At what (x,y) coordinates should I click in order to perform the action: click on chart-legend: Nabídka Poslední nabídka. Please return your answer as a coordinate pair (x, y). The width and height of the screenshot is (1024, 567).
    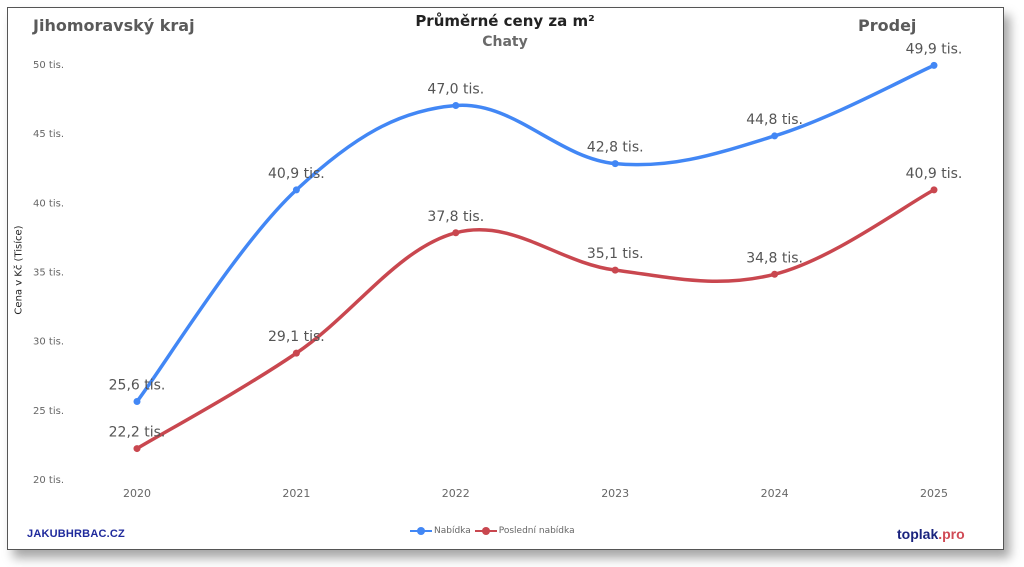
    Looking at the image, I should click on (494, 531).